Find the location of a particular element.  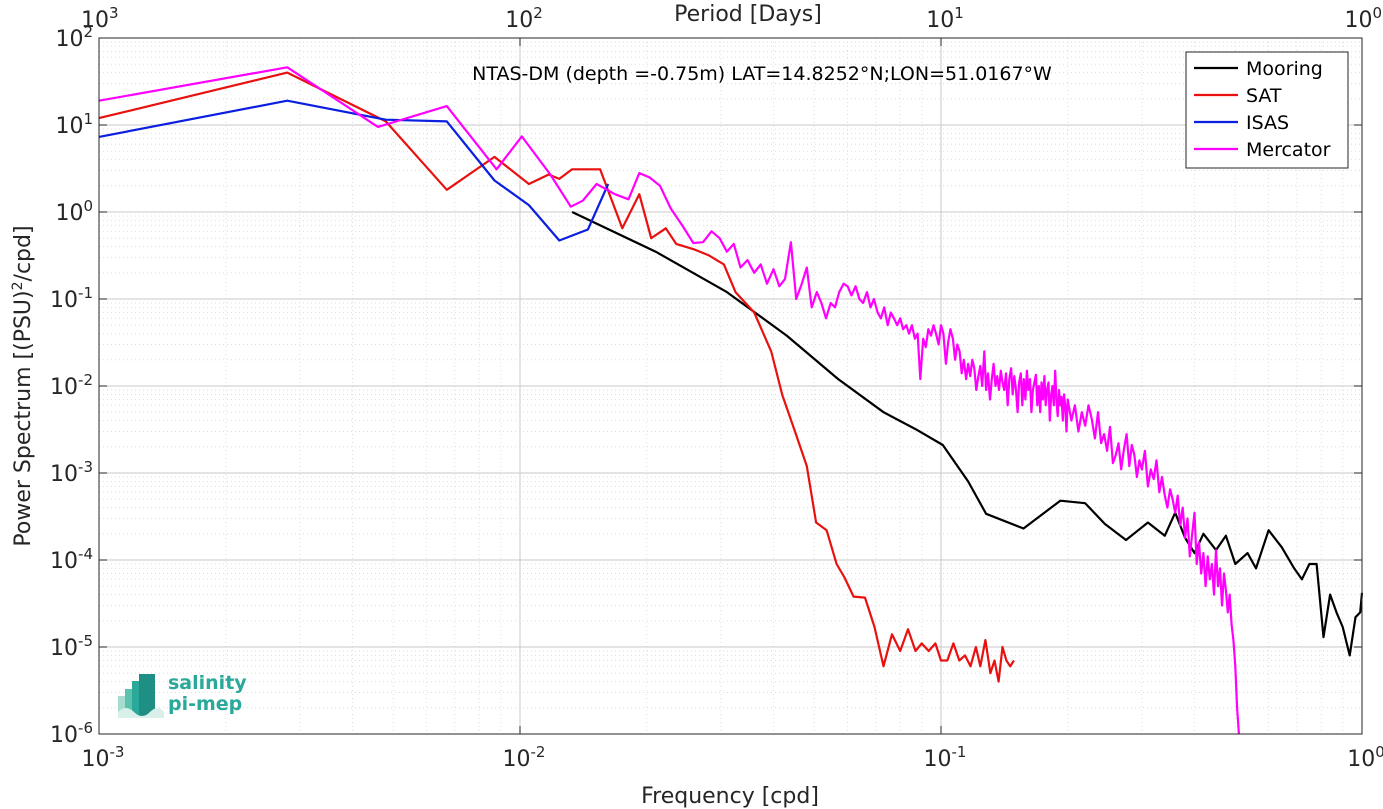

y-axis-label-tail: /cpd] is located at coordinates (23, 253).